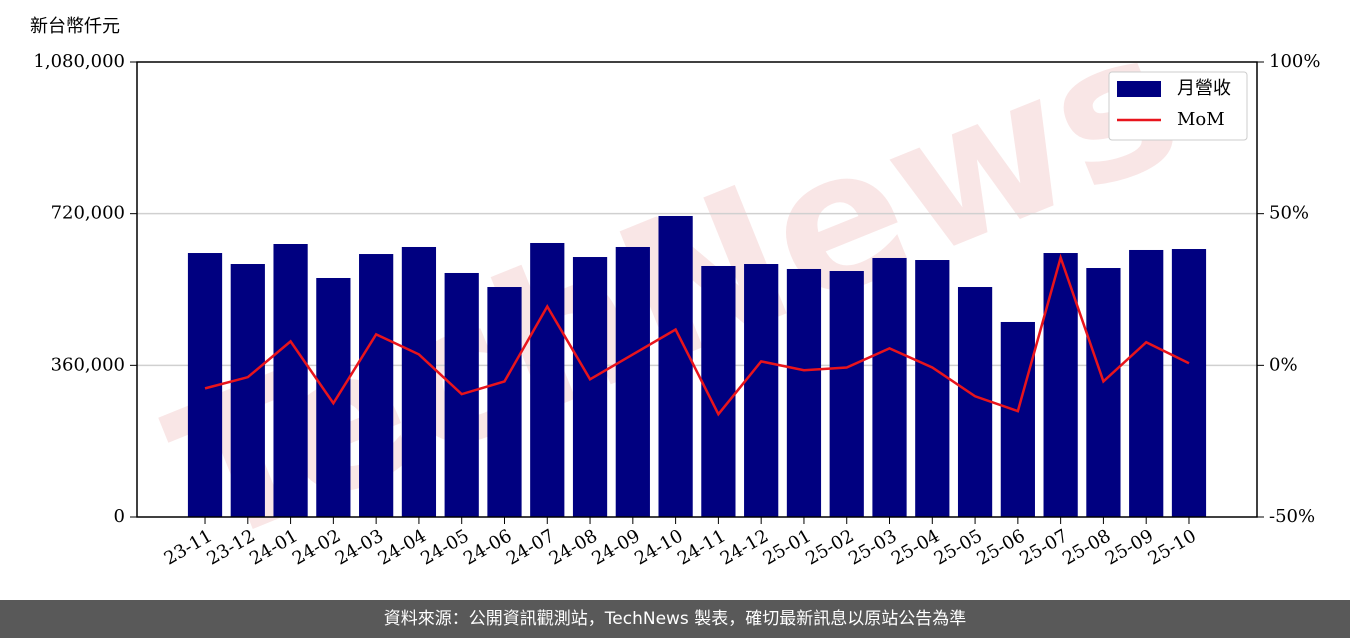 This screenshot has width=1350, height=638. What do you see at coordinates (79, 61) in the screenshot?
I see `y-tick-label: 1,080,000` at bounding box center [79, 61].